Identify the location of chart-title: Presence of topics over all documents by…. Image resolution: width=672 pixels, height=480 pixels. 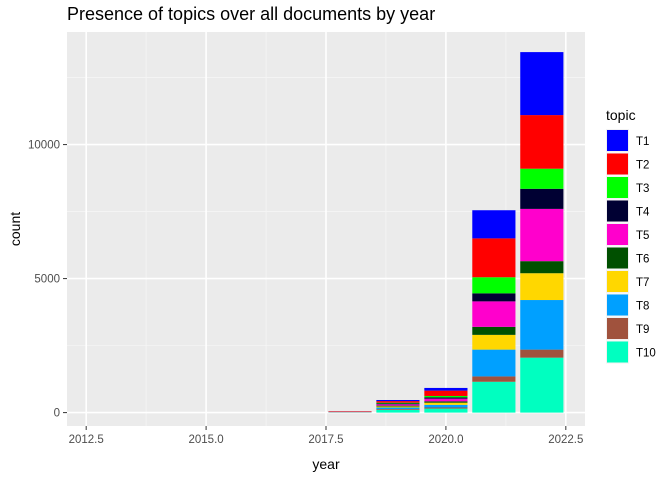
(251, 14).